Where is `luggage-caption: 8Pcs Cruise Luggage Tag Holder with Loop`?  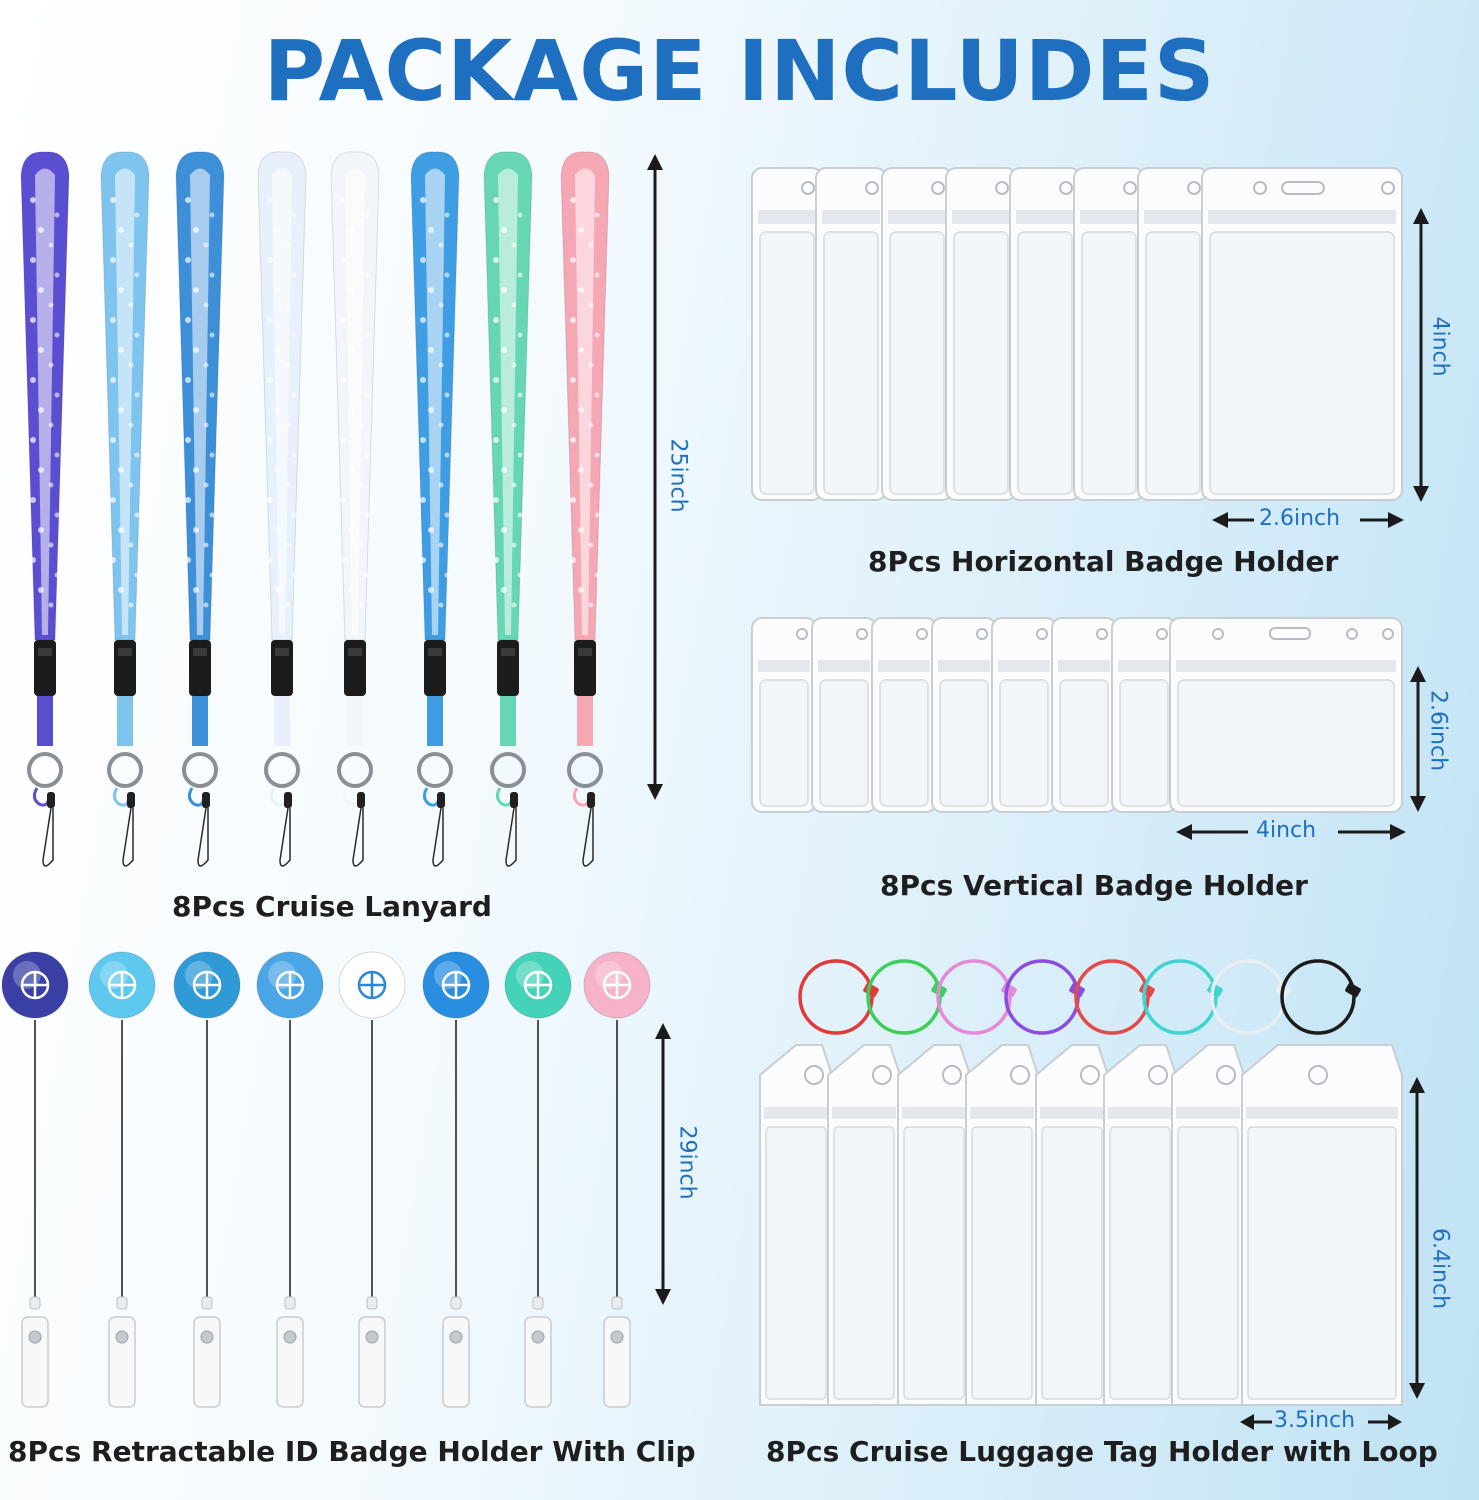 luggage-caption: 8Pcs Cruise Luggage Tag Holder with Loop is located at coordinates (1102, 1451).